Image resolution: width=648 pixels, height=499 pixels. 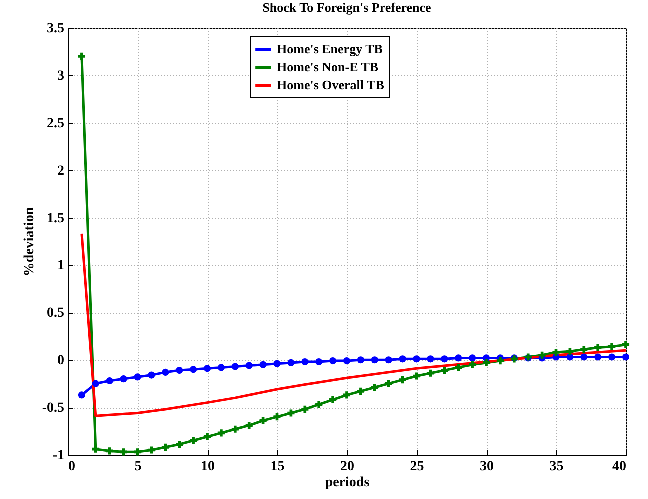 What do you see at coordinates (208, 467) in the screenshot?
I see `x-tick-label: 10` at bounding box center [208, 467].